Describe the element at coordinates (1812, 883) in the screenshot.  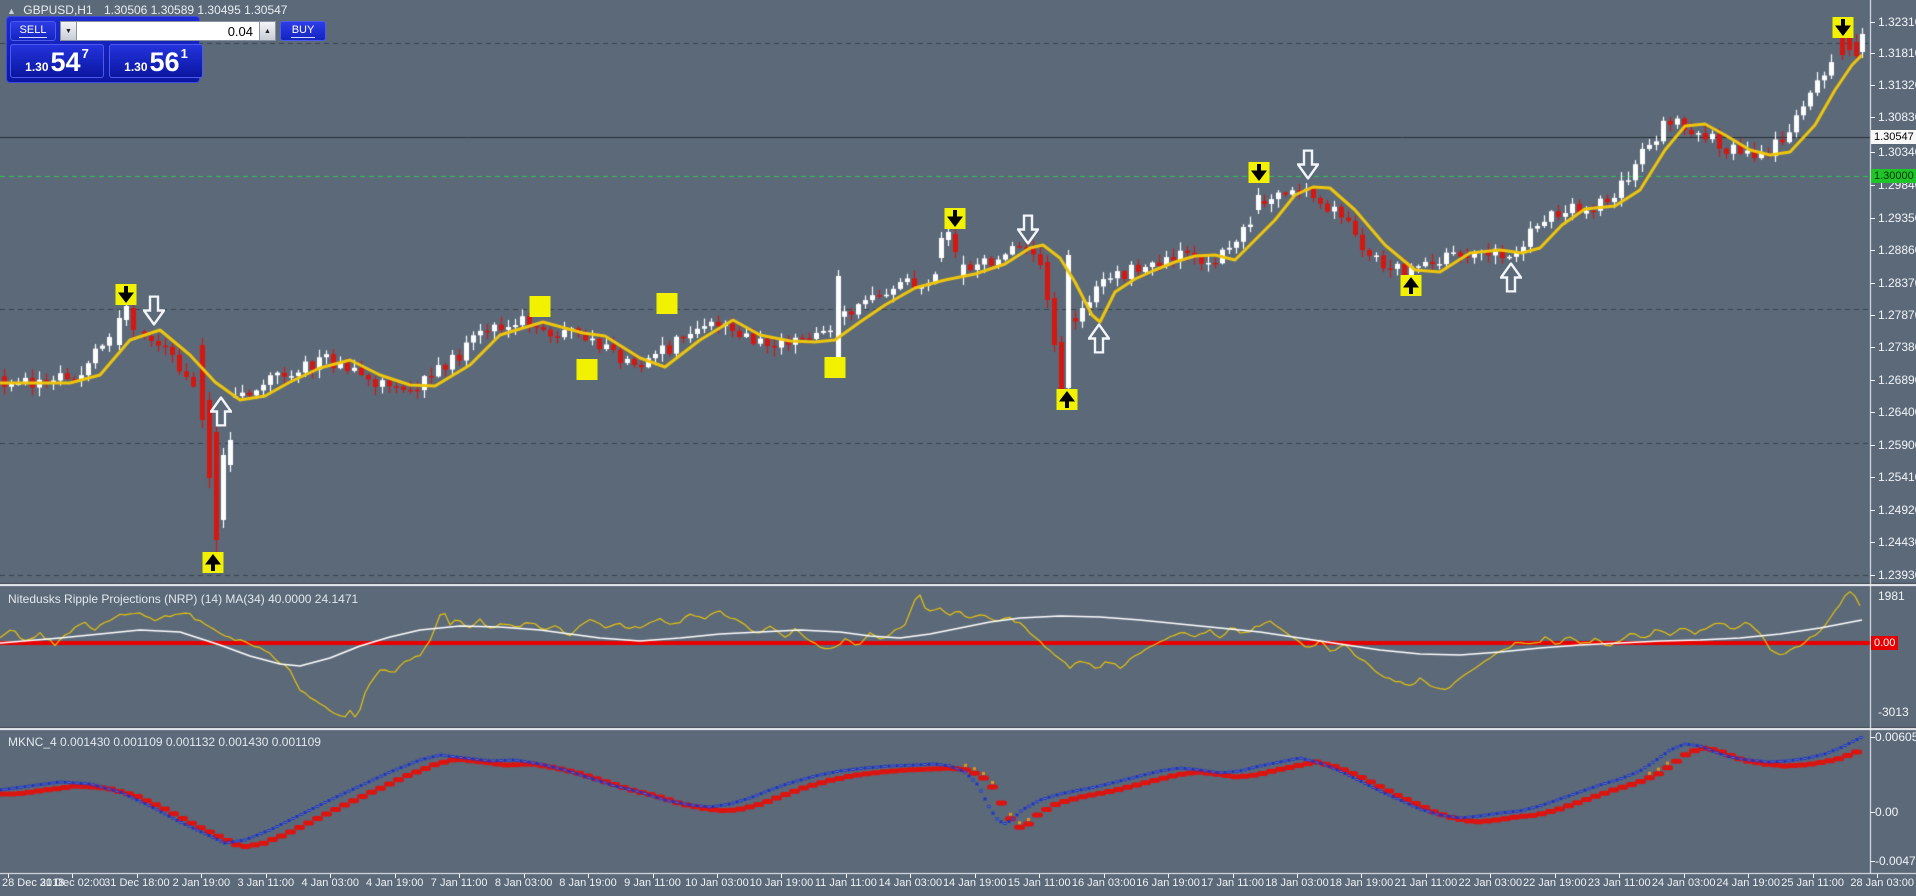
I see `time-axis-label: 25 Jan 11:00` at that location.